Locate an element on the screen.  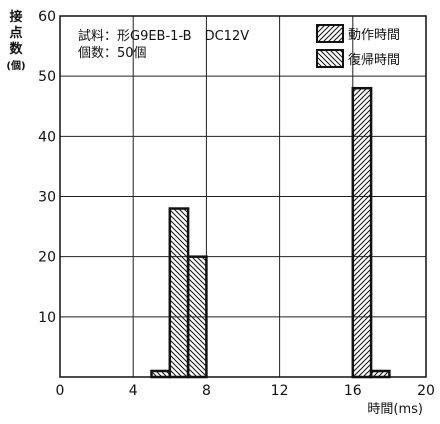
y-tick-label: 20 is located at coordinates (47, 258).